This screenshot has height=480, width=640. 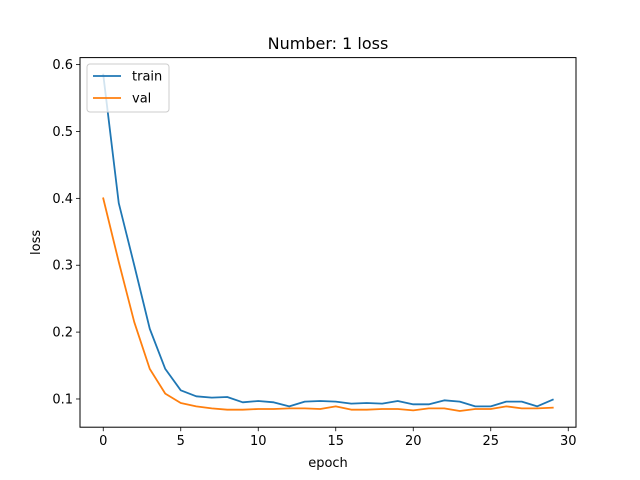 I want to click on x-tick-label: 10, so click(x=258, y=441).